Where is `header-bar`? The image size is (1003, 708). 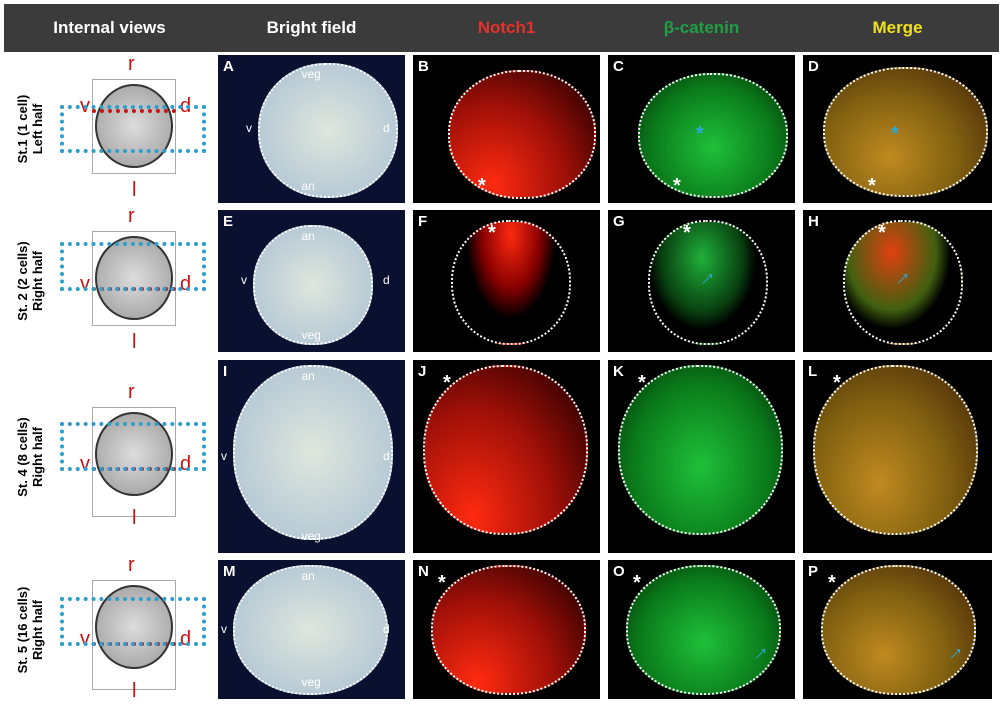 header-bar is located at coordinates (501, 28).